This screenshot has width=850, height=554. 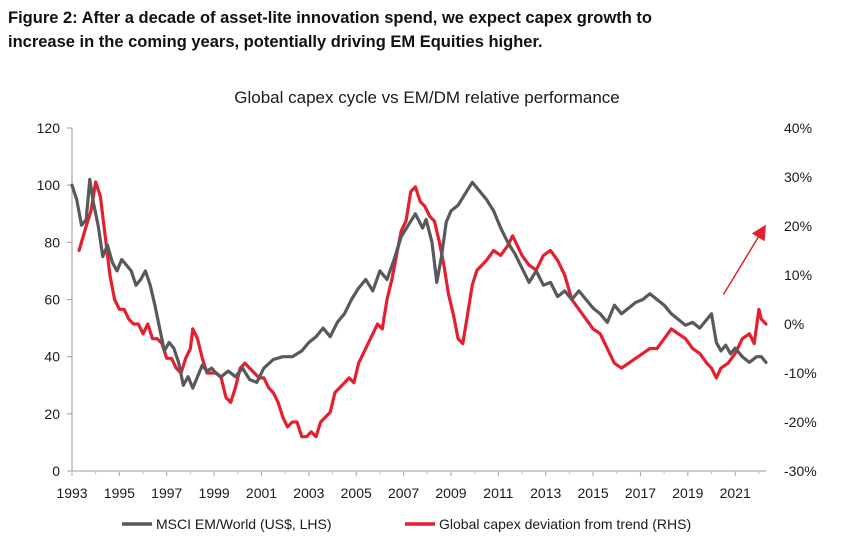 I want to click on x-tick-label: 1997, so click(x=166, y=493).